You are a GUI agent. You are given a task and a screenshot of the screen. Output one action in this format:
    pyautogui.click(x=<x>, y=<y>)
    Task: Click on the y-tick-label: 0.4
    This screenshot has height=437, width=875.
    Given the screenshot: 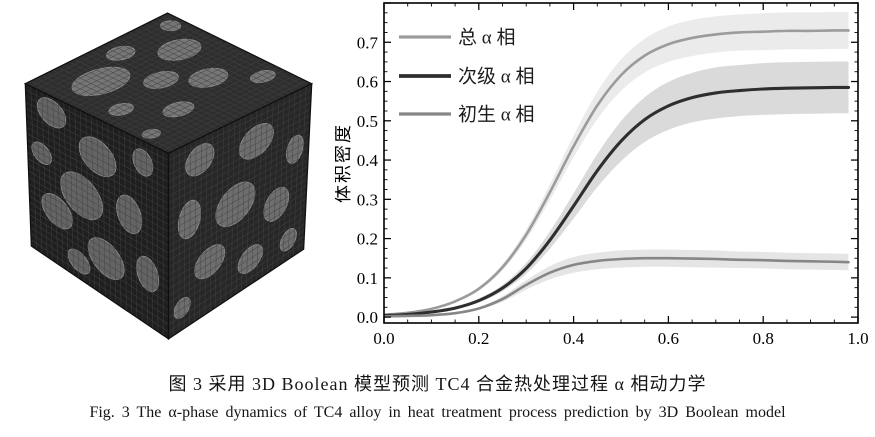 What is the action you would take?
    pyautogui.click(x=368, y=160)
    